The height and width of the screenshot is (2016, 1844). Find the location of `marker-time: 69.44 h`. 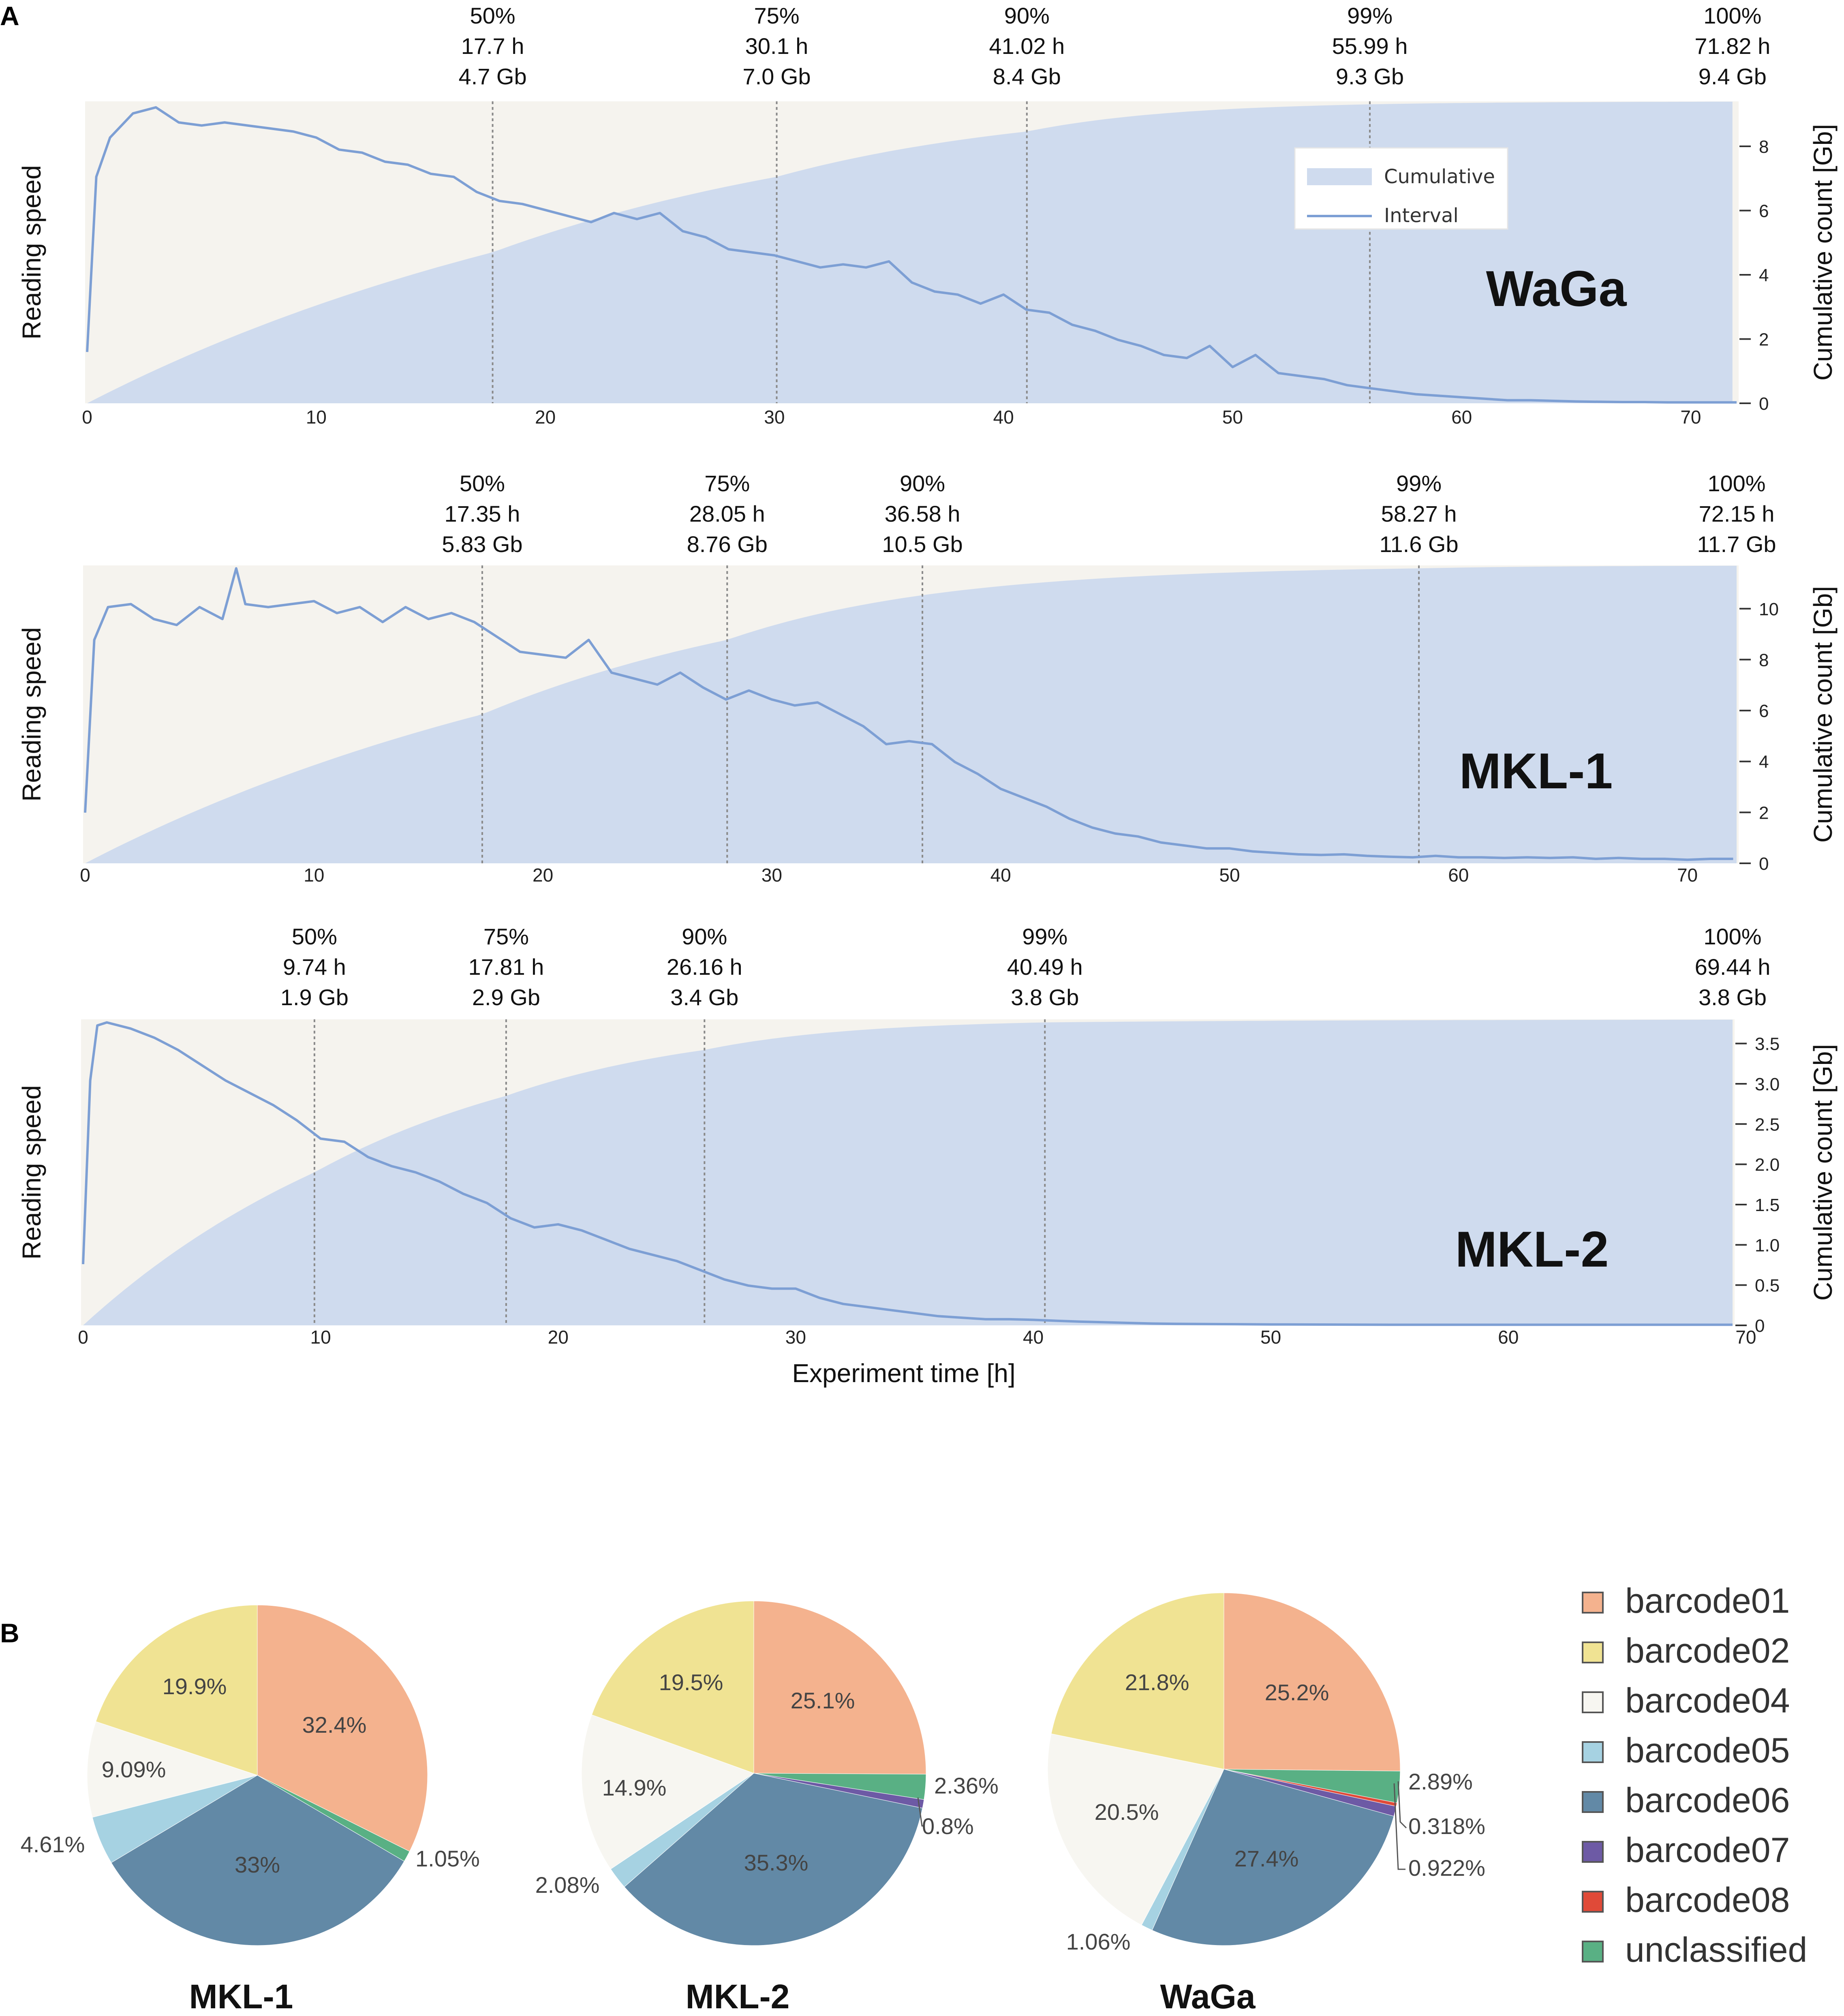

marker-time: 69.44 h is located at coordinates (1733, 967).